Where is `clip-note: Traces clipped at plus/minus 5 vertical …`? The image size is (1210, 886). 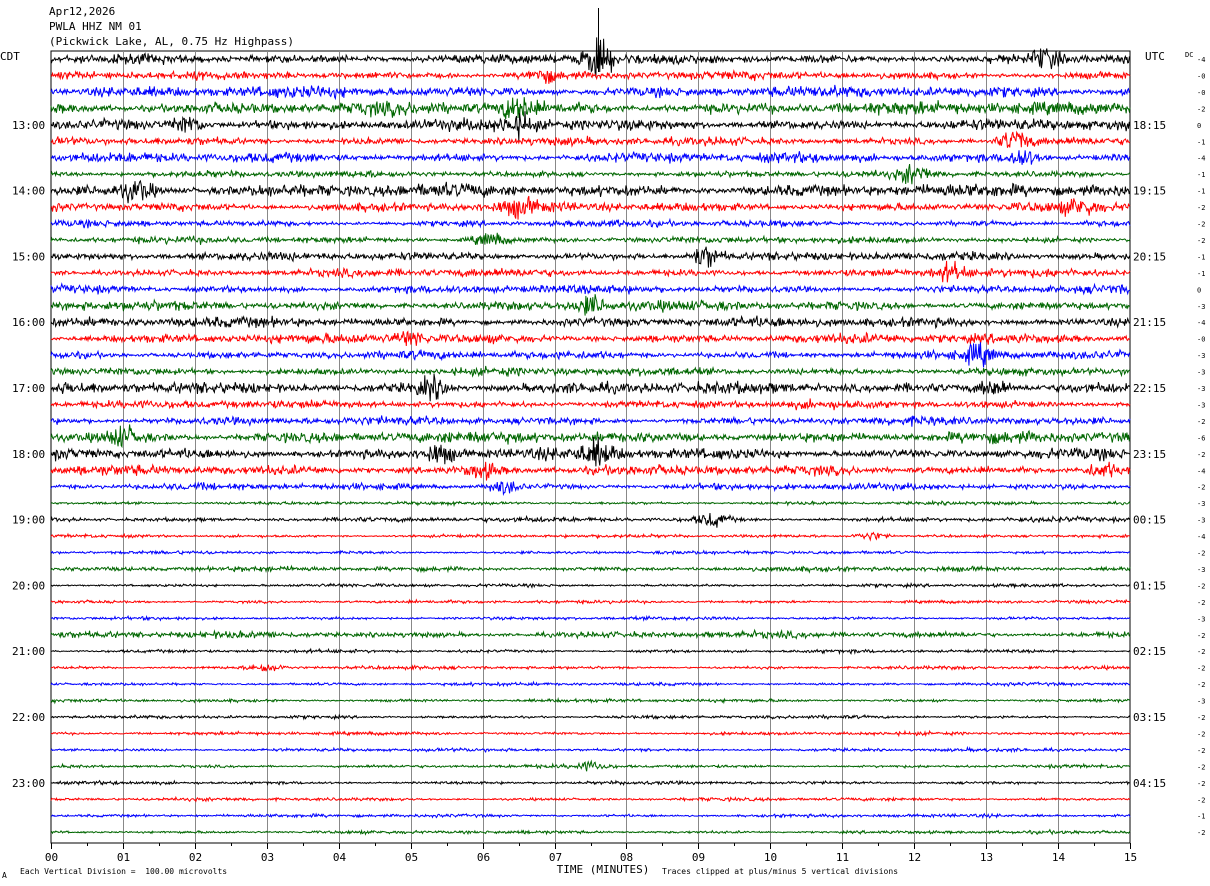 clip-note: Traces clipped at plus/minus 5 vertical … is located at coordinates (780, 871).